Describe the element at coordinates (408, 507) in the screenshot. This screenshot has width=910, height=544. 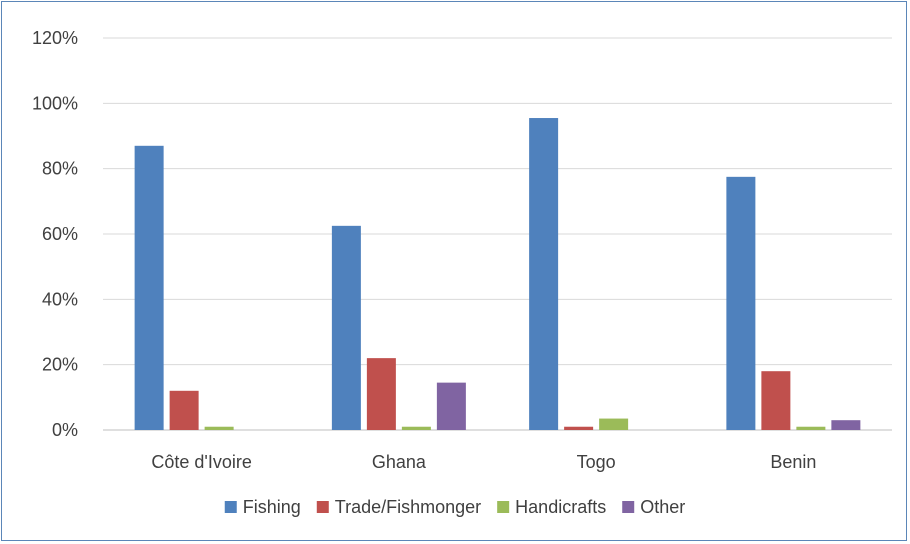
I see `legend-label: Trade/Fishmonger` at that location.